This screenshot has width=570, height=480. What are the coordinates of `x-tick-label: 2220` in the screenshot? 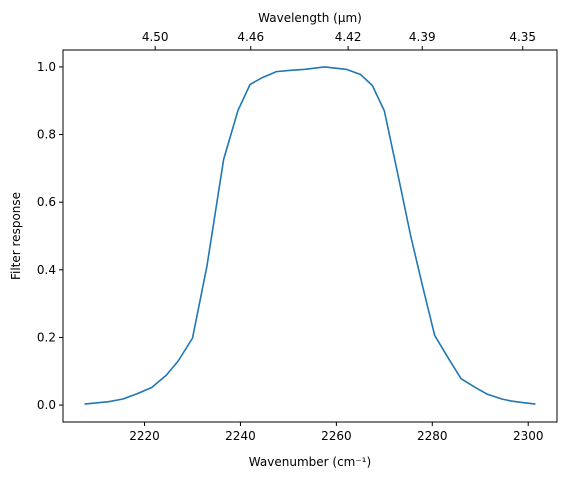 It's located at (144, 436).